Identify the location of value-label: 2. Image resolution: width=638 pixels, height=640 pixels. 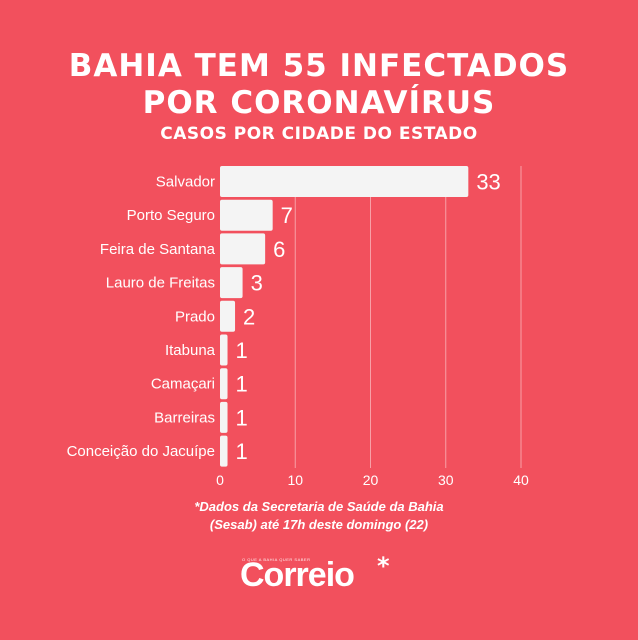
(249, 316).